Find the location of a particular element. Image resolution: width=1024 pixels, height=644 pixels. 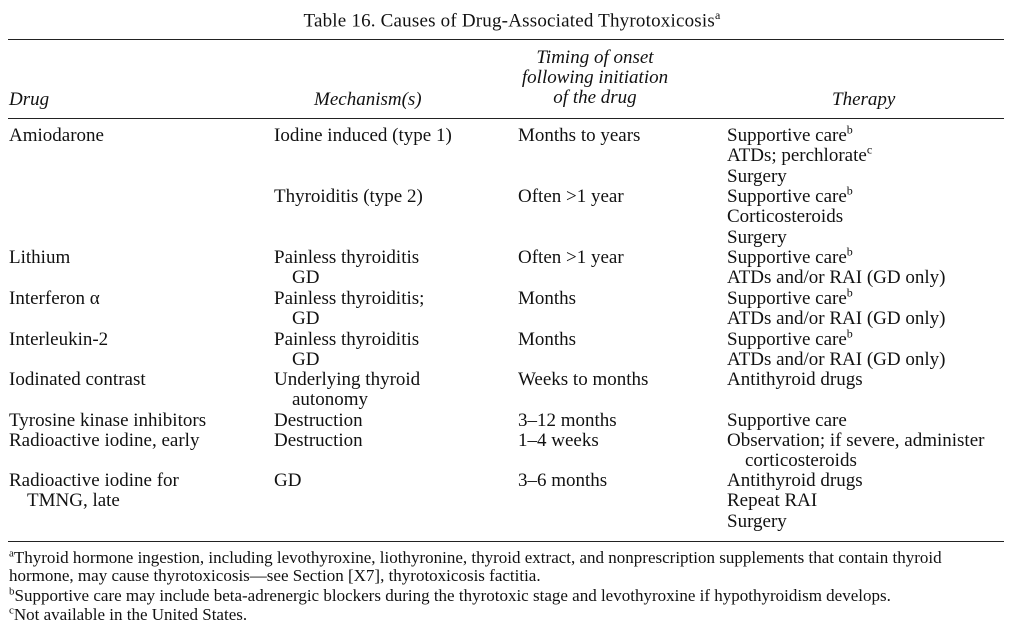

cell-line: Interleukin-2 is located at coordinates (59, 339).